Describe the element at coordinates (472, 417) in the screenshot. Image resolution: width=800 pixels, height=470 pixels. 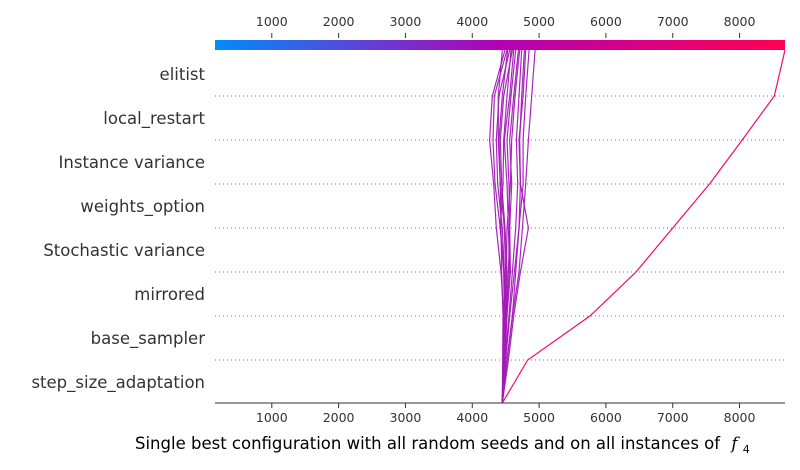
I see `bottom-tick-label: 4000` at that location.